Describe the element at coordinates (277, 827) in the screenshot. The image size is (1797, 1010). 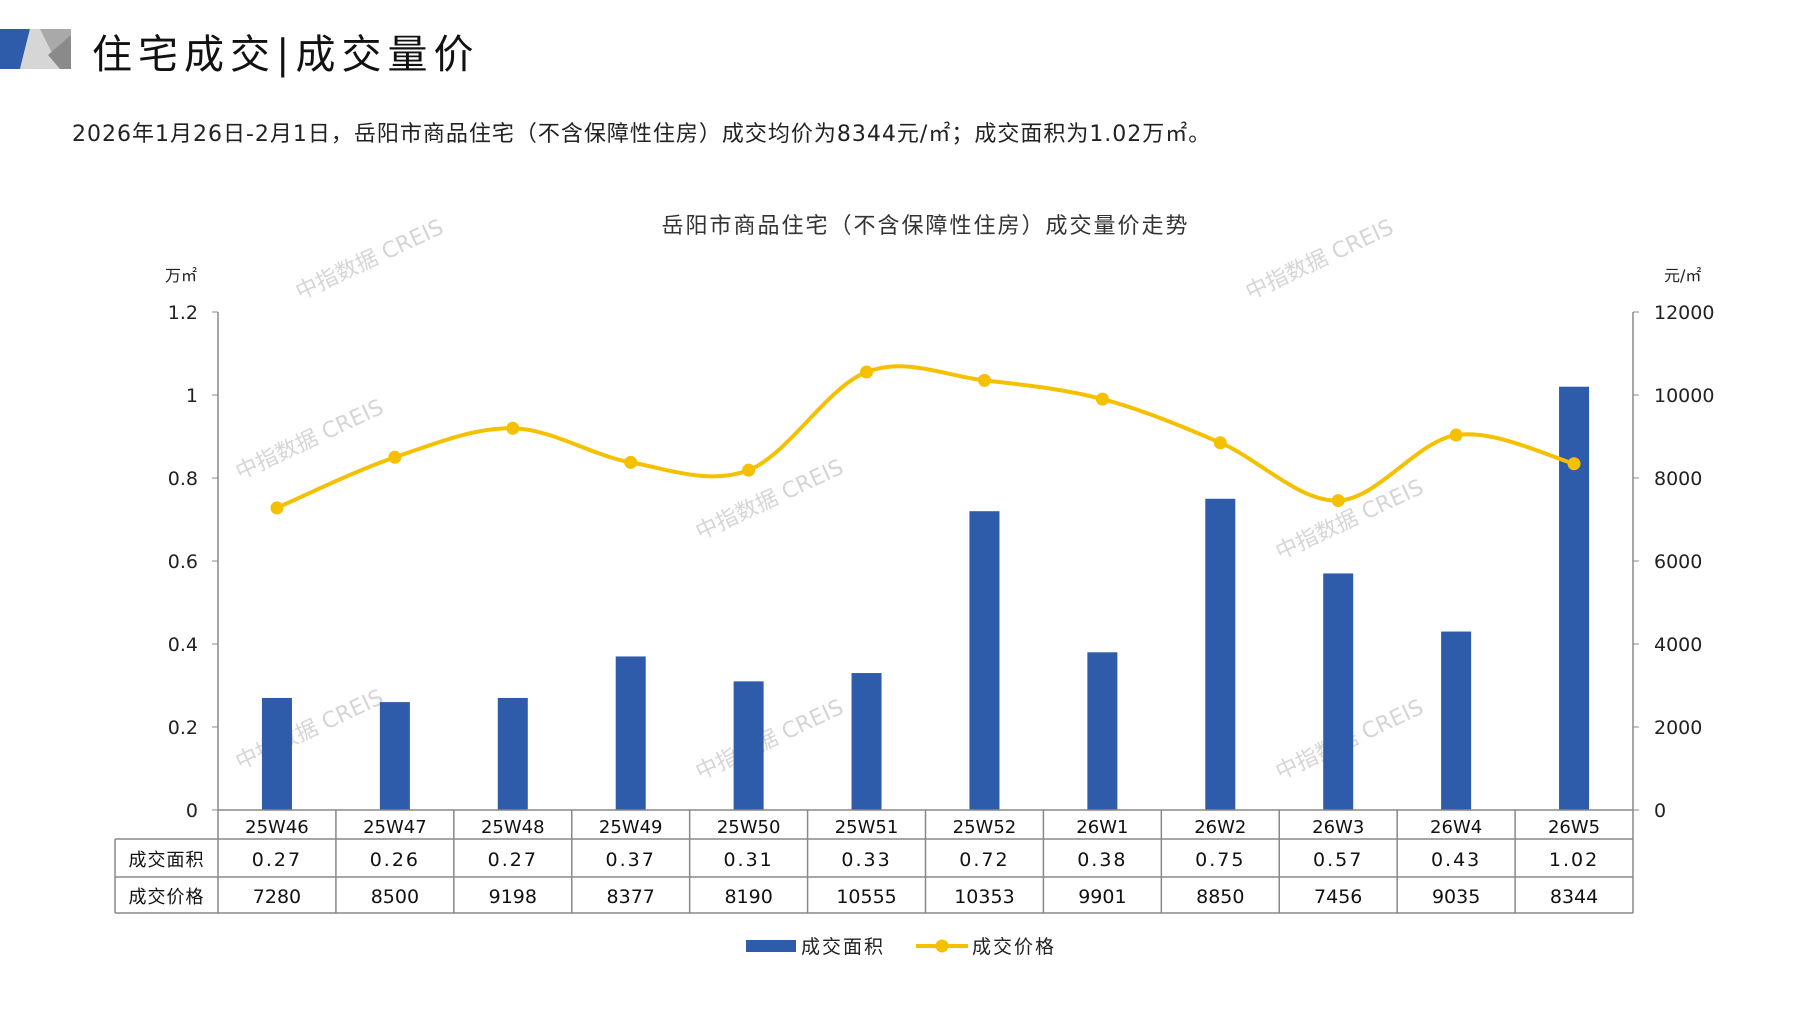
I see `category-label: 25W46` at that location.